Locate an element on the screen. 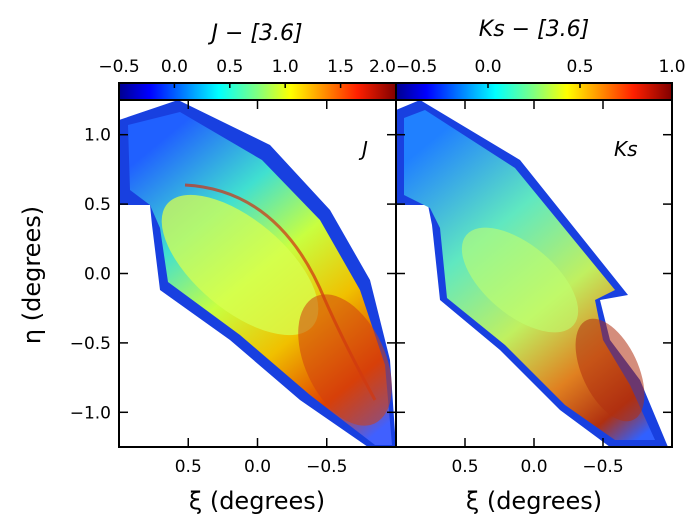  right-colorbar-tick-label: 0.5 is located at coordinates (579, 67).